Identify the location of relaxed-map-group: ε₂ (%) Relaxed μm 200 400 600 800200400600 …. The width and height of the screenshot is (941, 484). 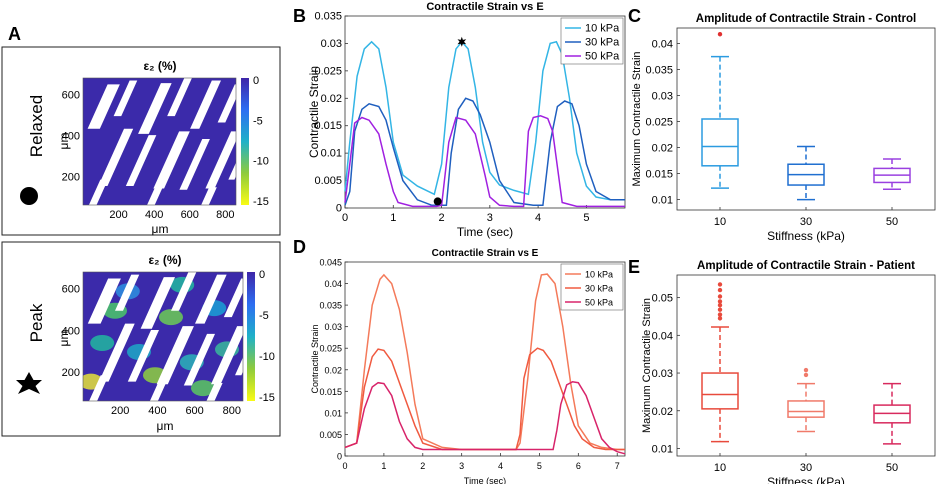
(144, 147).